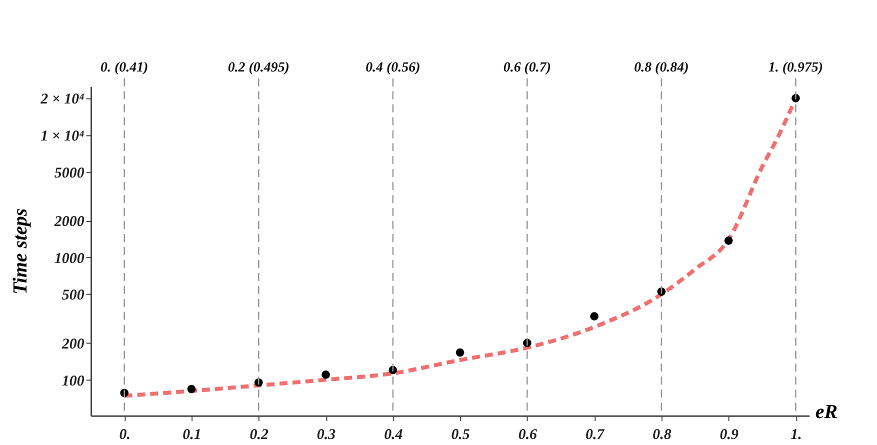 This screenshot has height=445, width=877. I want to click on y-tick-label: 1 × 10⁴, so click(62, 136).